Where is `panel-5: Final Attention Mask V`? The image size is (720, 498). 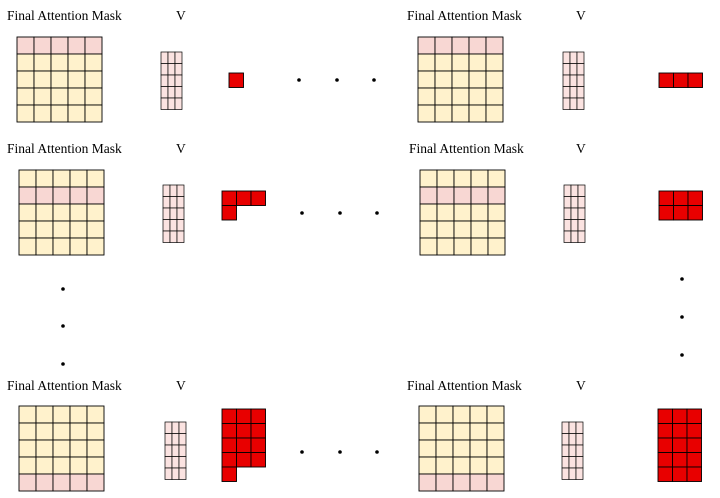 panel-5: Final Attention Mask V is located at coordinates (193, 435).